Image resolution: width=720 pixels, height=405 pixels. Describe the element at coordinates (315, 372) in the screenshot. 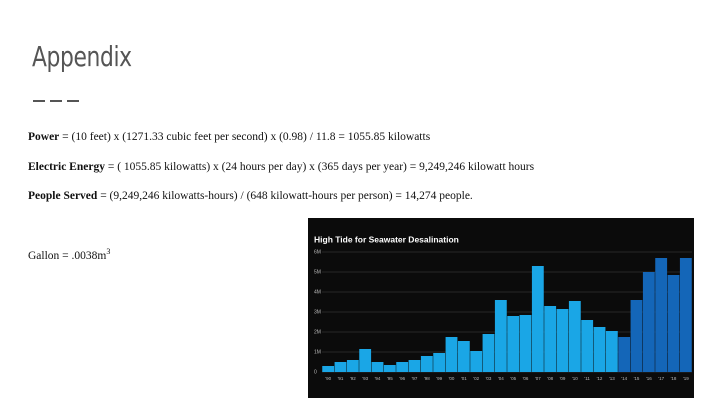

I see `y-tick-label: 0` at that location.